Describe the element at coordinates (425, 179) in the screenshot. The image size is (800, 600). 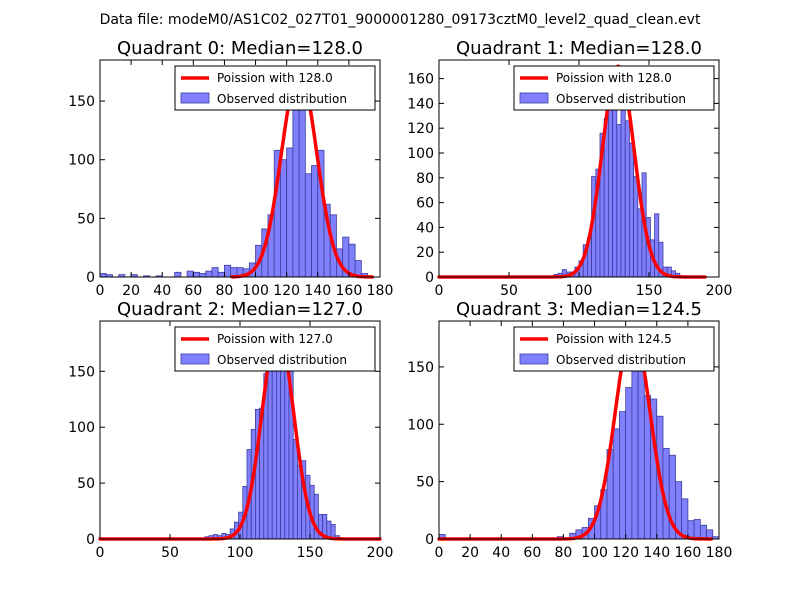
I see `y-tick-label: 80` at that location.